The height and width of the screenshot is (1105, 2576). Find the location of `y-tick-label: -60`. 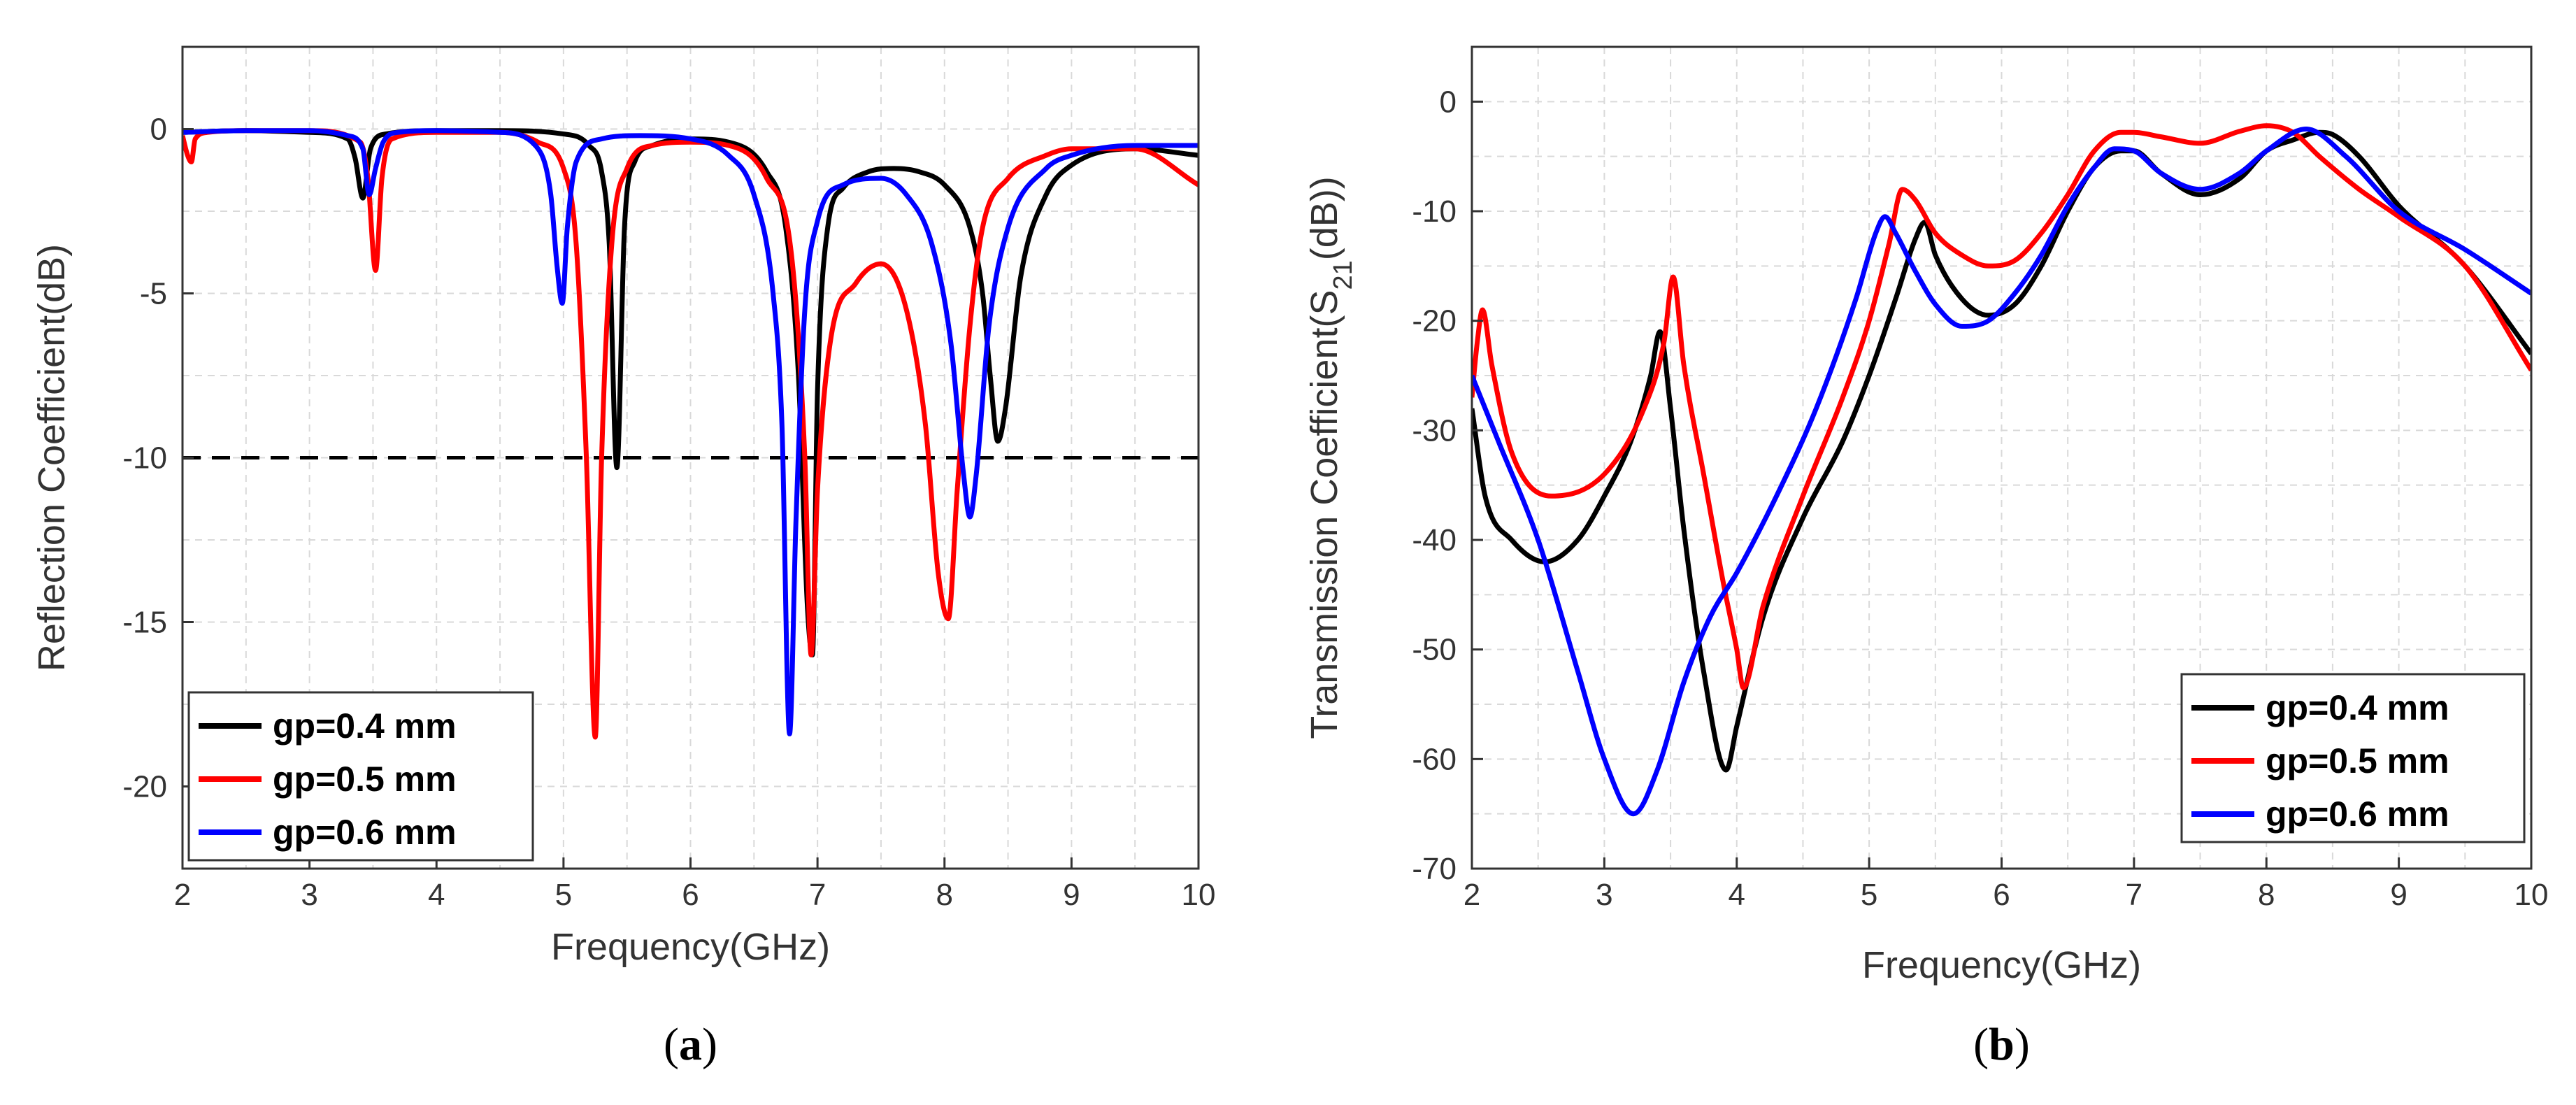

y-tick-label: -60 is located at coordinates (1434, 759).